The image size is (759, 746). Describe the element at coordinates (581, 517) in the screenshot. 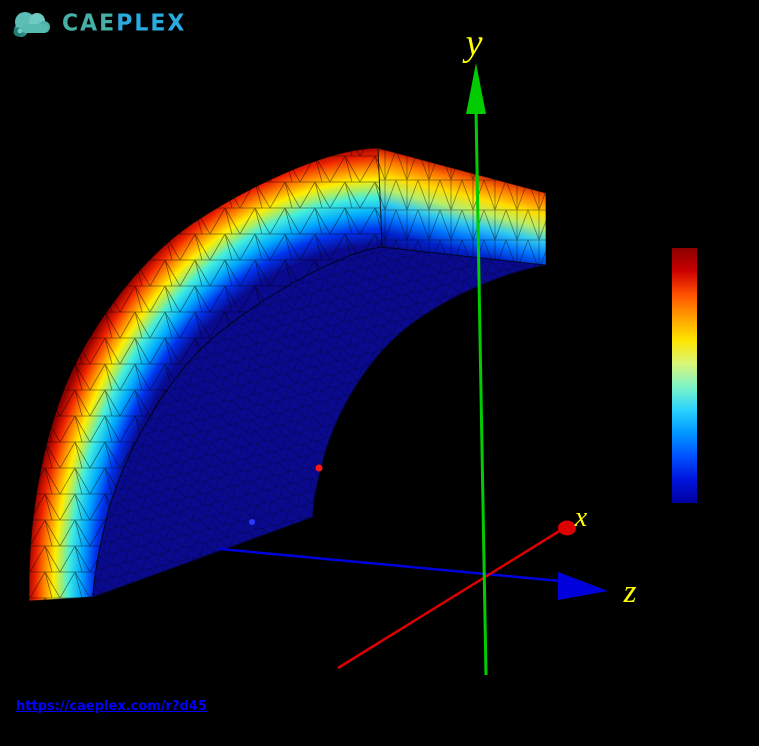

I see `axis-label-x: x` at that location.